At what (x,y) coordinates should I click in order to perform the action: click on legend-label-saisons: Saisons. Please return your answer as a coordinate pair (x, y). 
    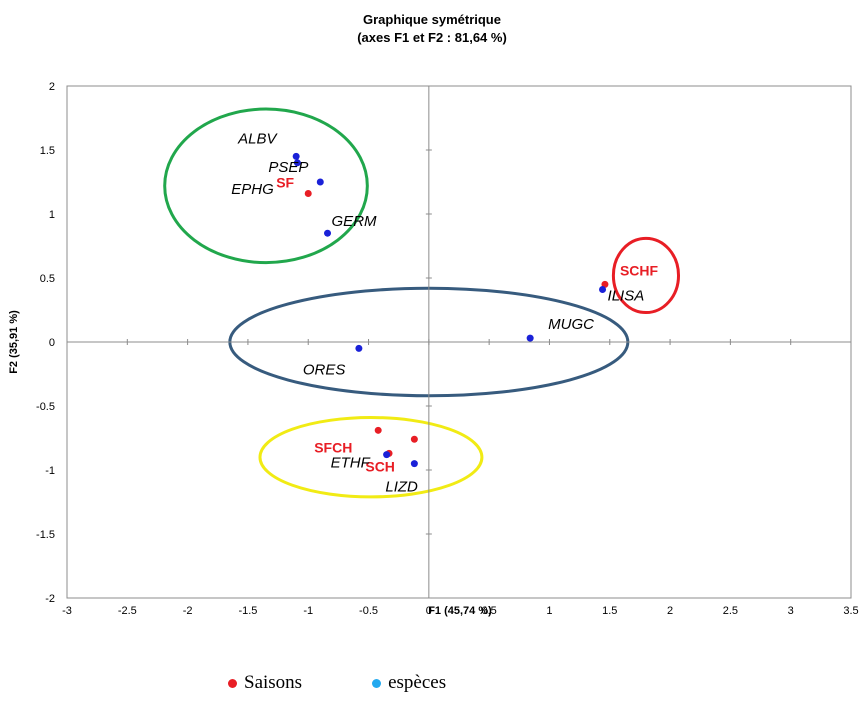
    Looking at the image, I should click on (273, 682).